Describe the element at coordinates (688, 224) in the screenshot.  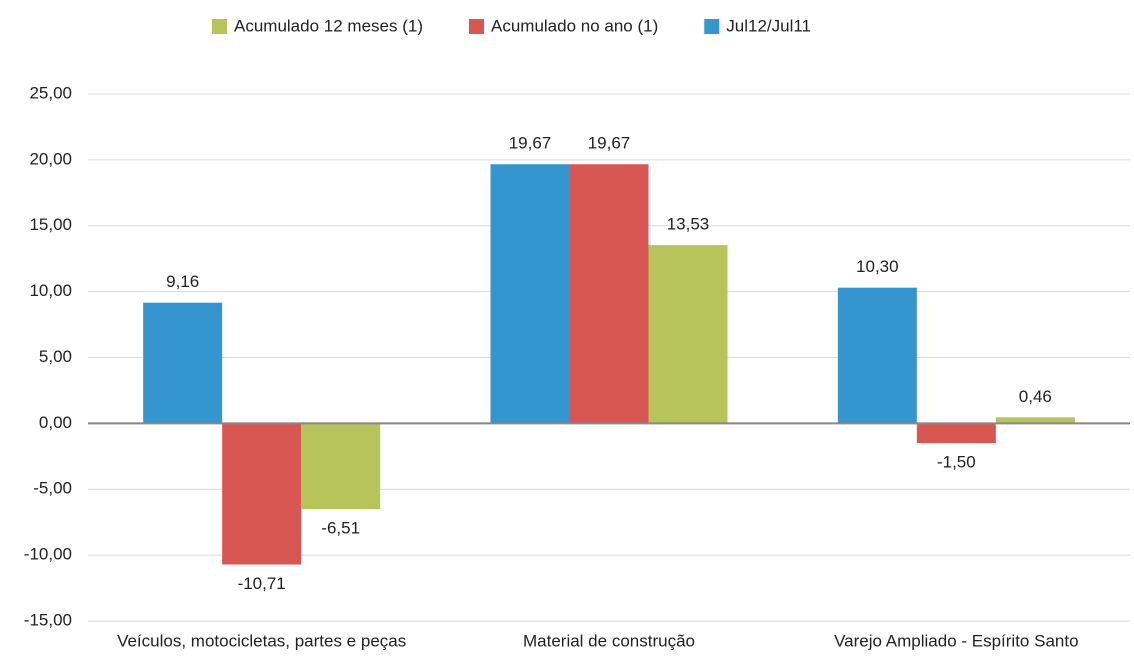
I see `data-label: 13,53` at that location.